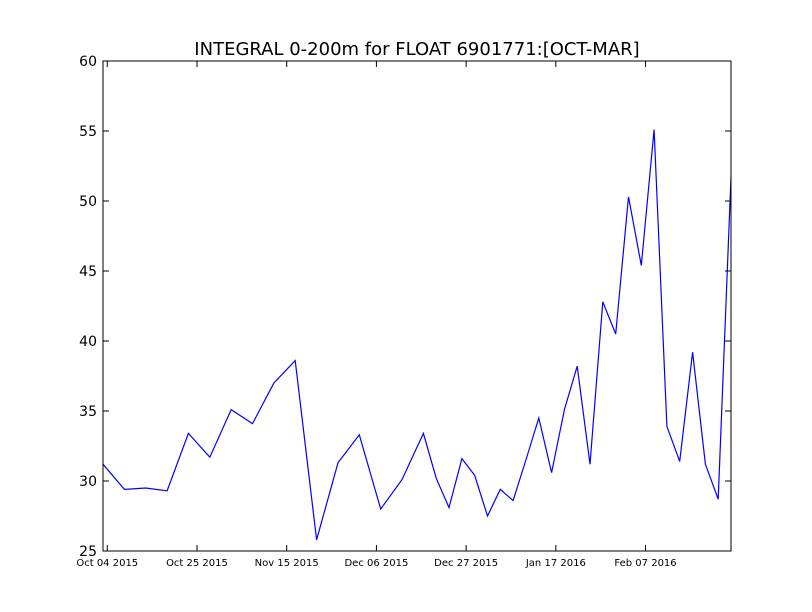  What do you see at coordinates (88, 272) in the screenshot?
I see `y-tick-label: 45` at bounding box center [88, 272].